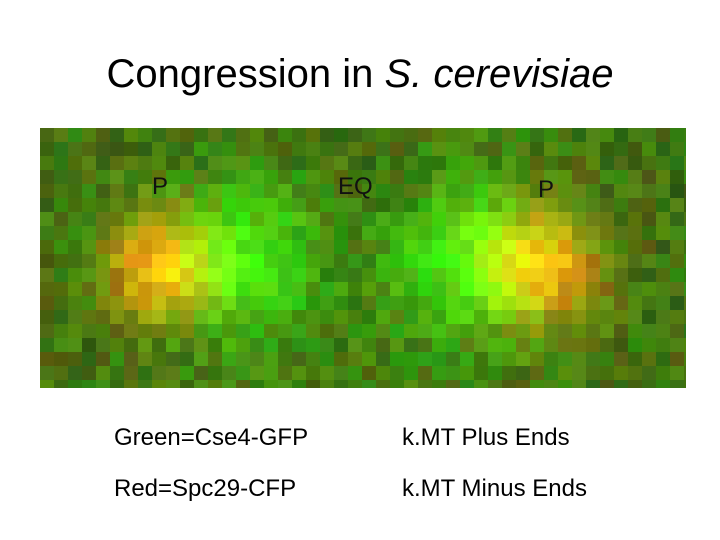 This screenshot has width=720, height=540. What do you see at coordinates (494, 488) in the screenshot?
I see `legend-meaning: k.MT Minus Ends` at bounding box center [494, 488].